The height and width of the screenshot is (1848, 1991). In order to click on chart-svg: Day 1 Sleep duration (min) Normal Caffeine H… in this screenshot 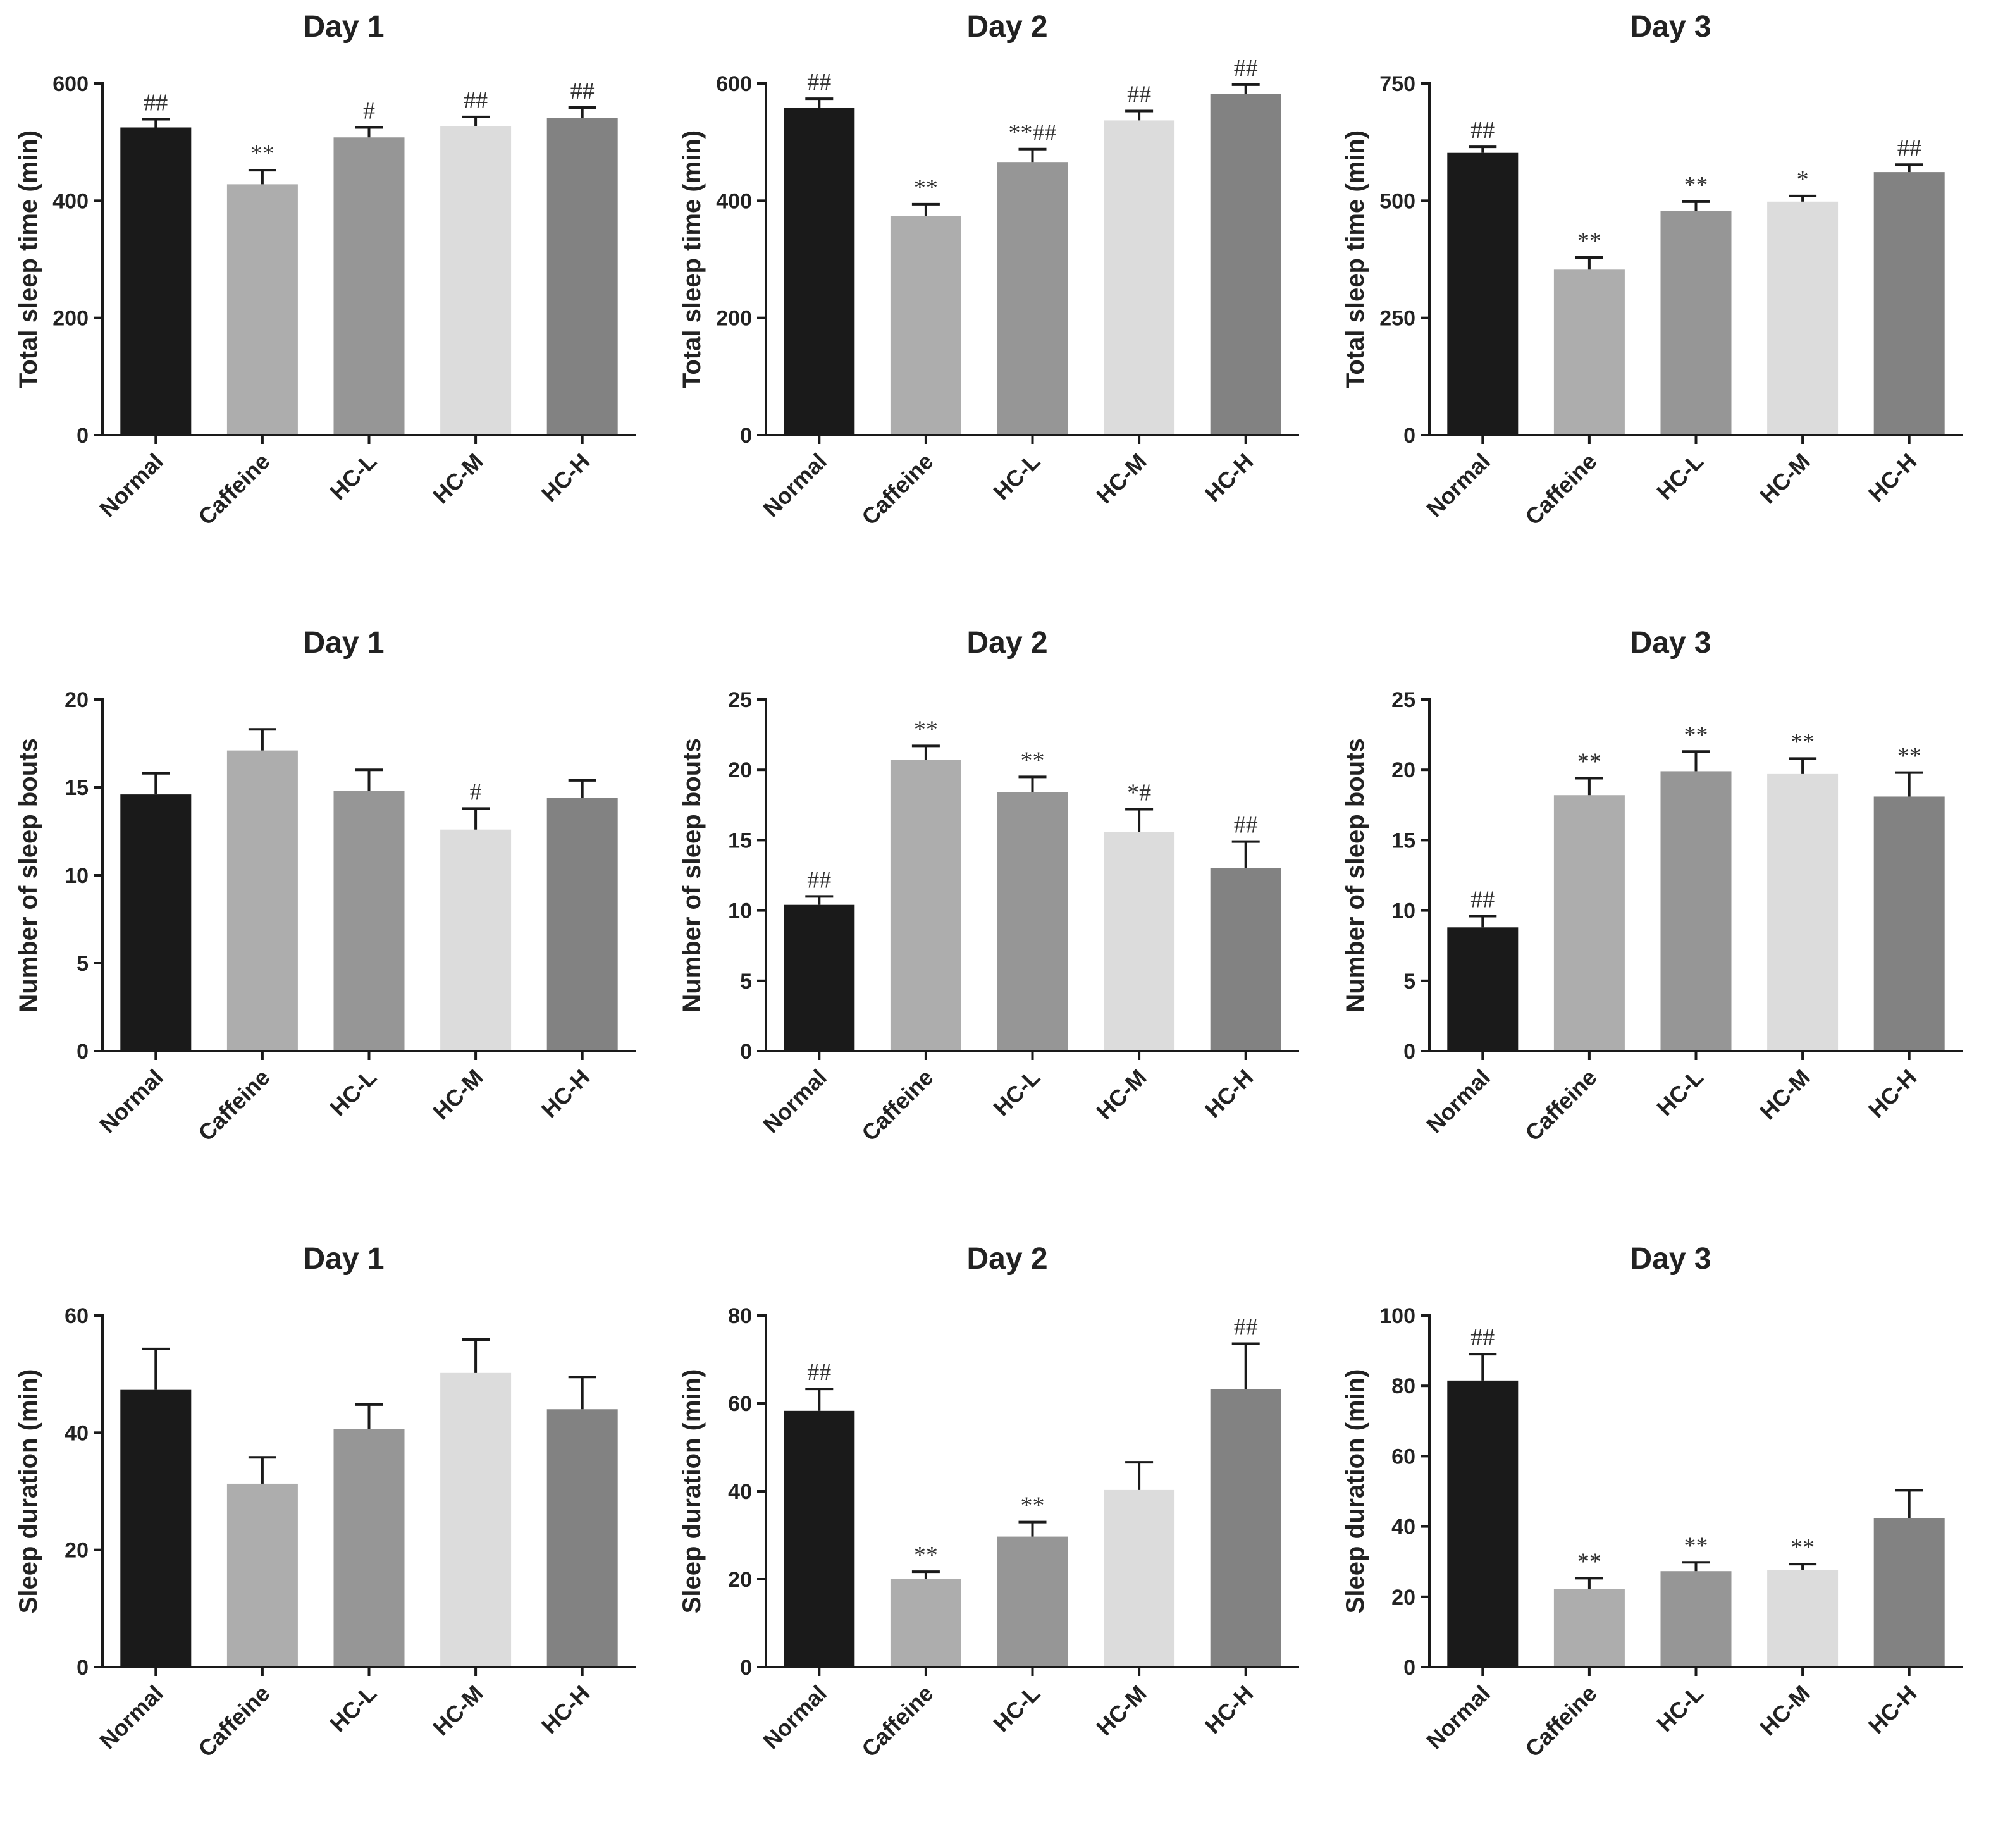, I will do `click(325, 1502)`.